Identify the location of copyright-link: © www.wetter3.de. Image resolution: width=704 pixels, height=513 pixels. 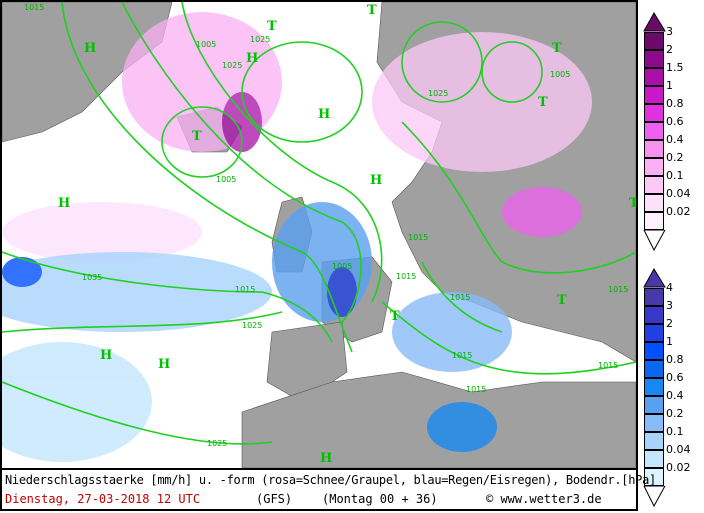
(544, 499).